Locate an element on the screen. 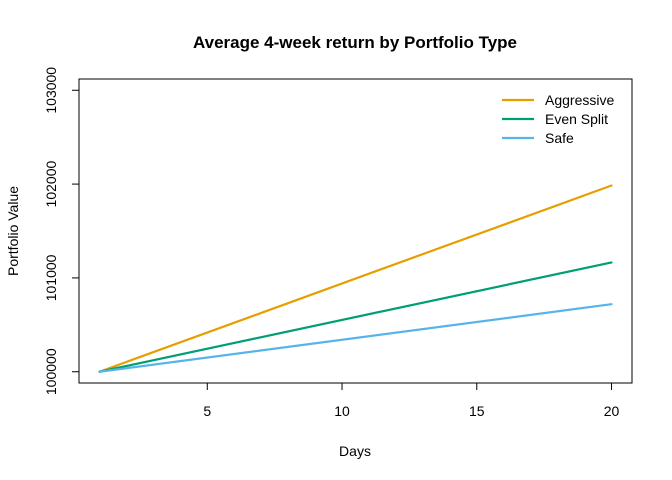  y-axis-label: Portfolio Value is located at coordinates (13, 231).